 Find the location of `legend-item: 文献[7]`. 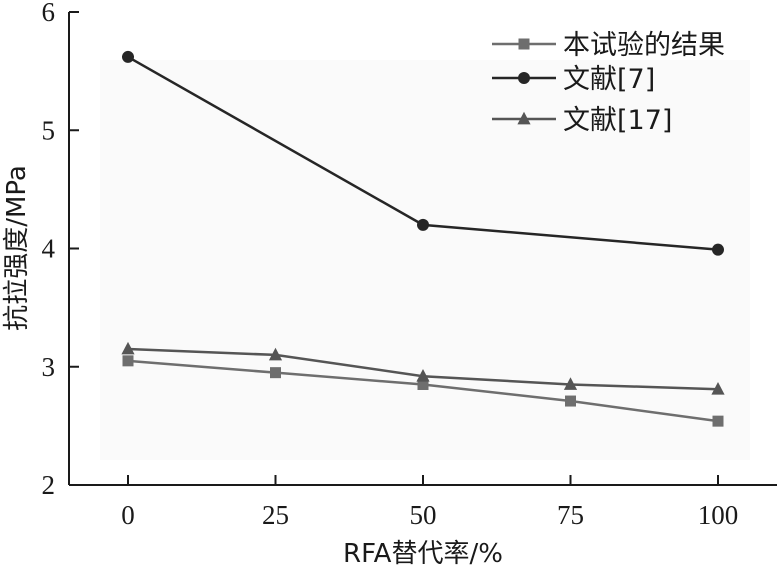

legend-item: 文献[7] is located at coordinates (573, 79).